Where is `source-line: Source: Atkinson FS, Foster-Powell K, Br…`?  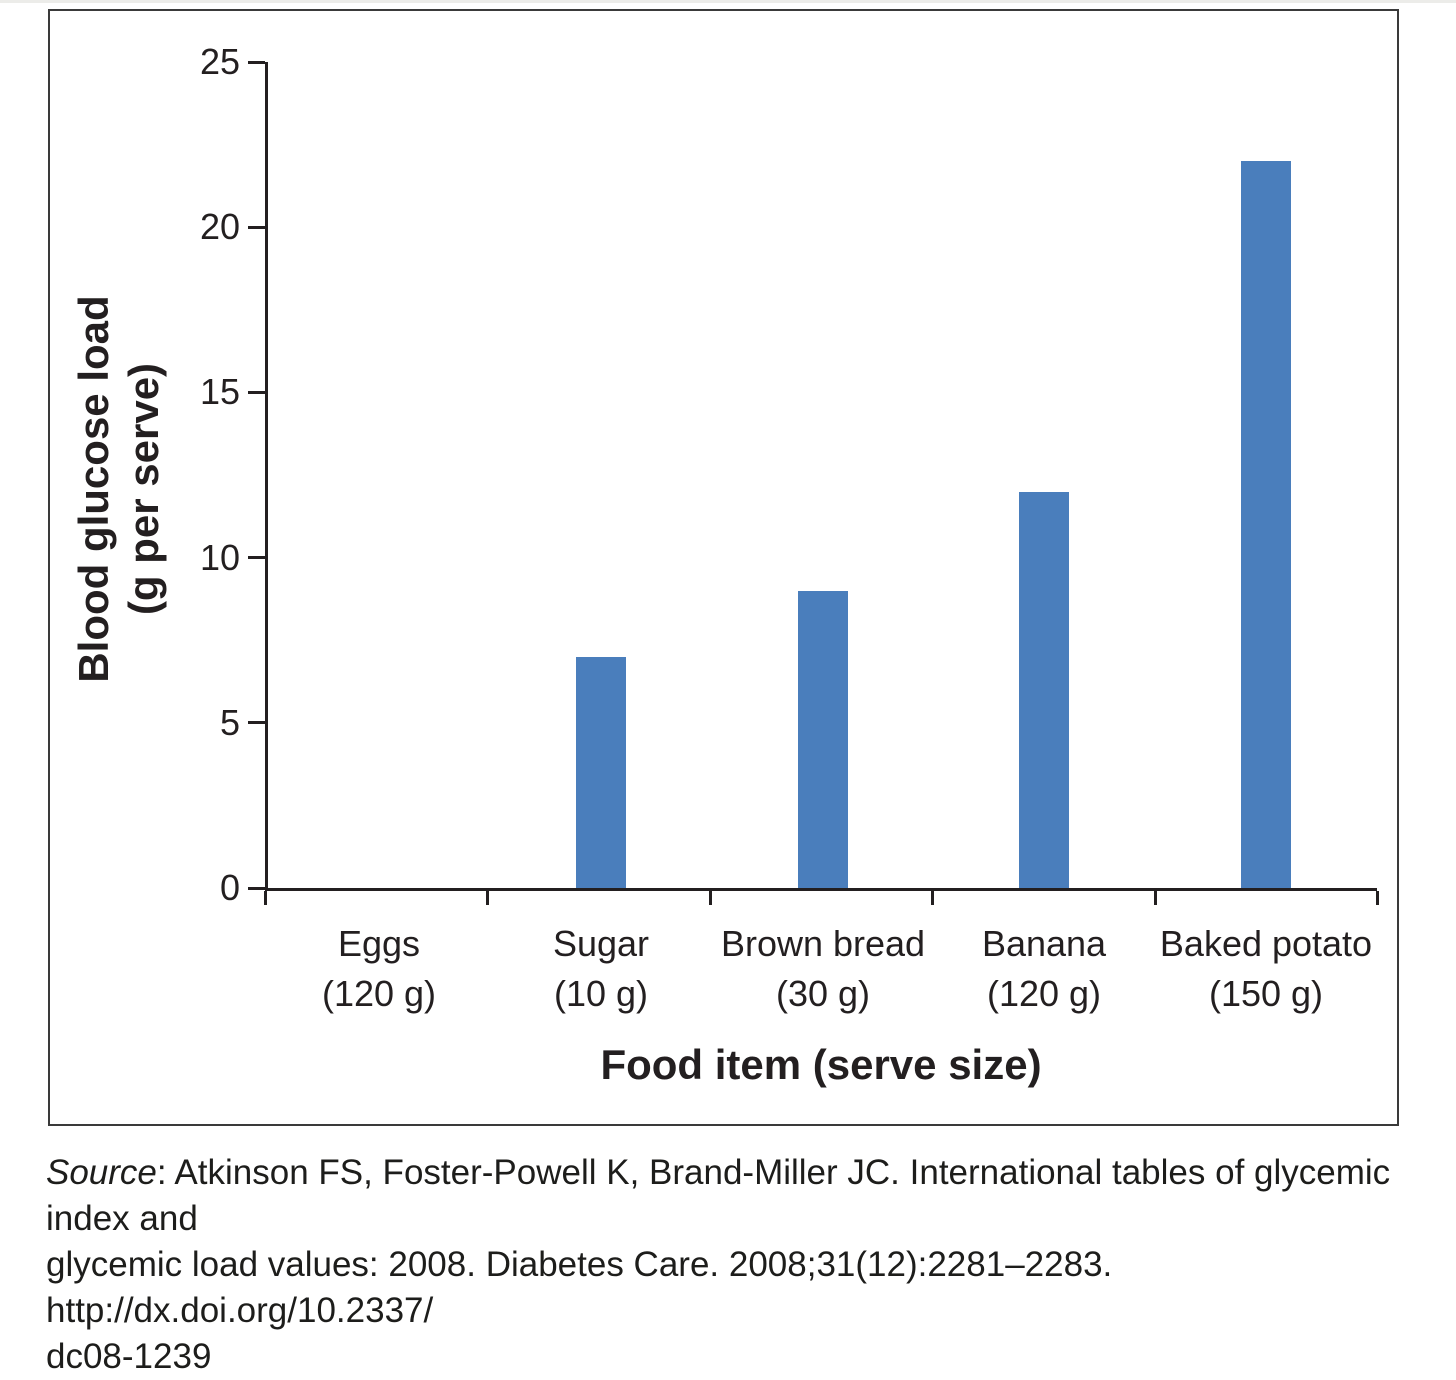
source-line: Source: Atkinson FS, Foster-Powell K, Br… is located at coordinates (718, 1195).